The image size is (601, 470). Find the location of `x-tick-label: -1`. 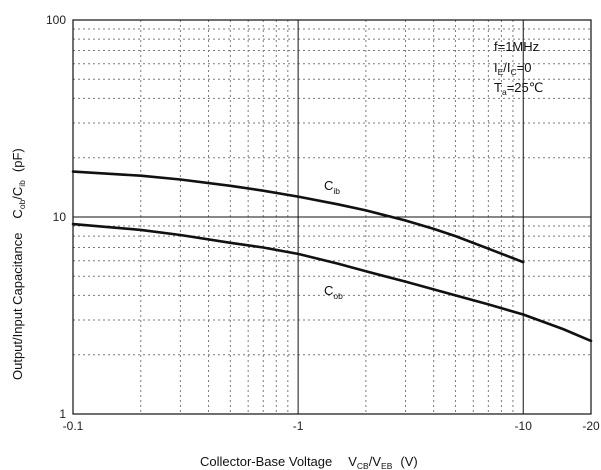

x-tick-label: -1 is located at coordinates (298, 426).